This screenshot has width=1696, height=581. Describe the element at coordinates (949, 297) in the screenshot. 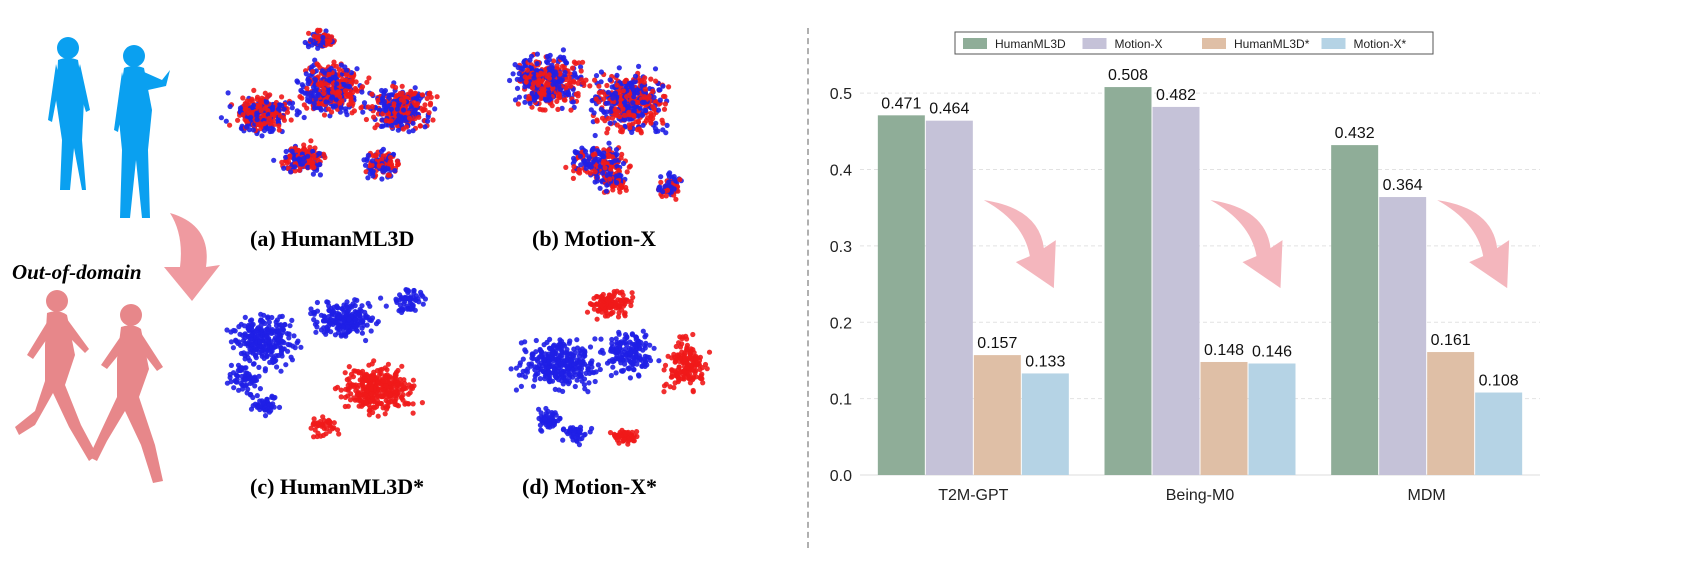

I see `bar` at that location.